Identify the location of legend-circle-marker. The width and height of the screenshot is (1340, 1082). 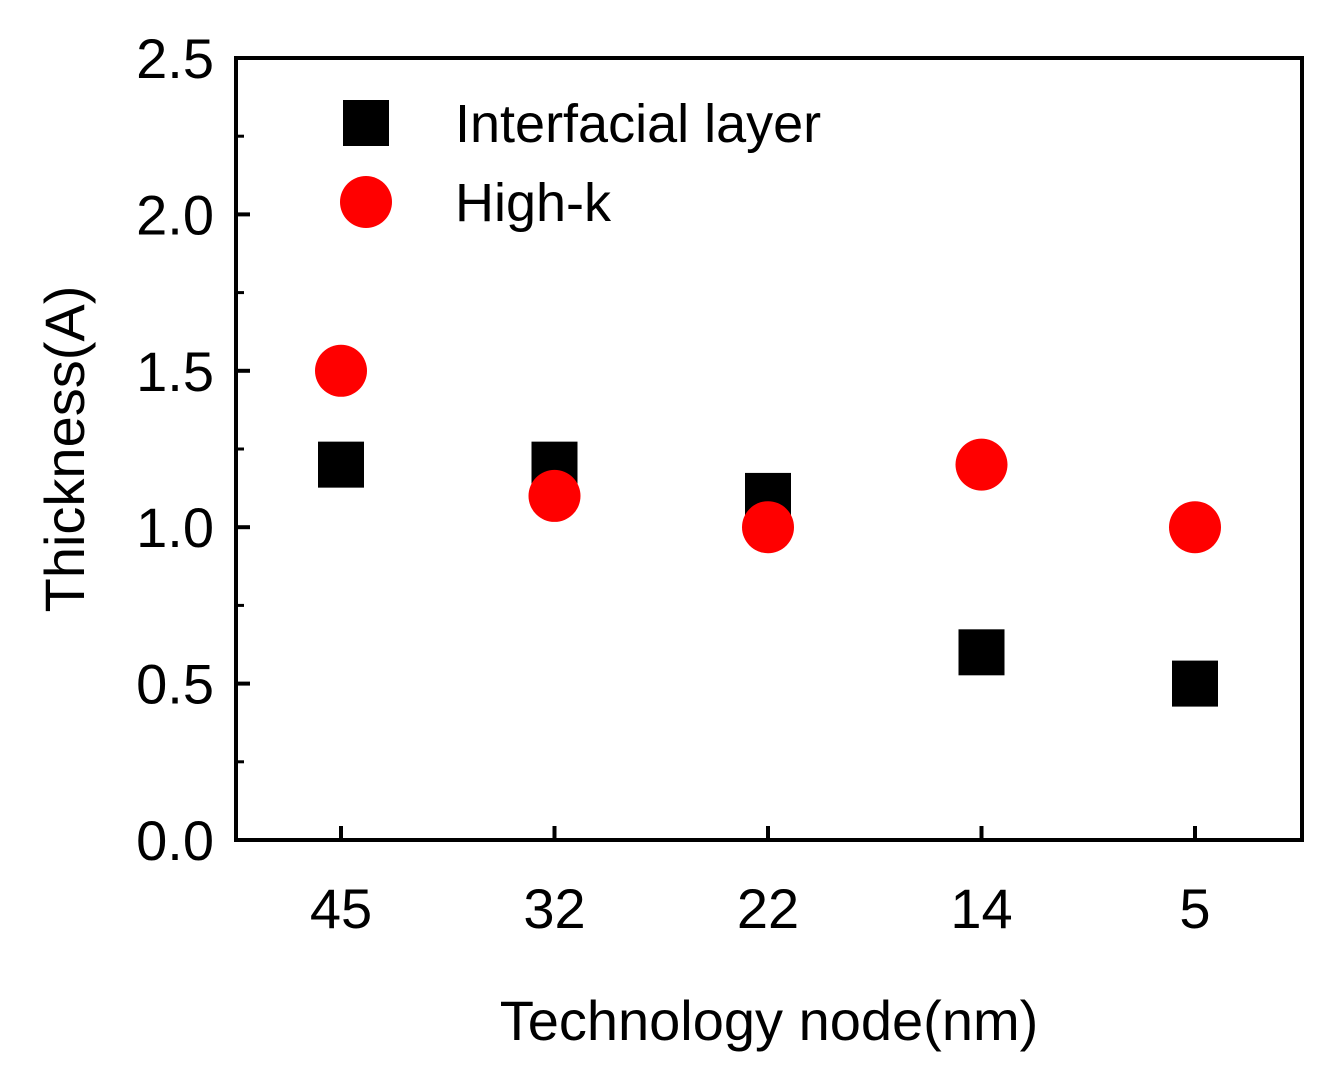
(366, 202).